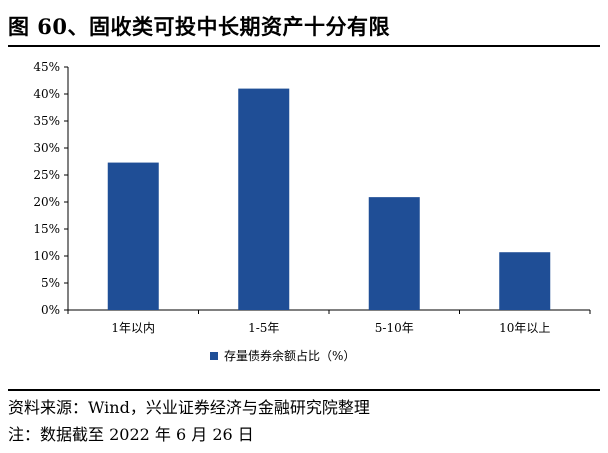 Image resolution: width=608 pixels, height=453 pixels. Describe the element at coordinates (46, 202) in the screenshot. I see `y-tick-label: 20%` at that location.